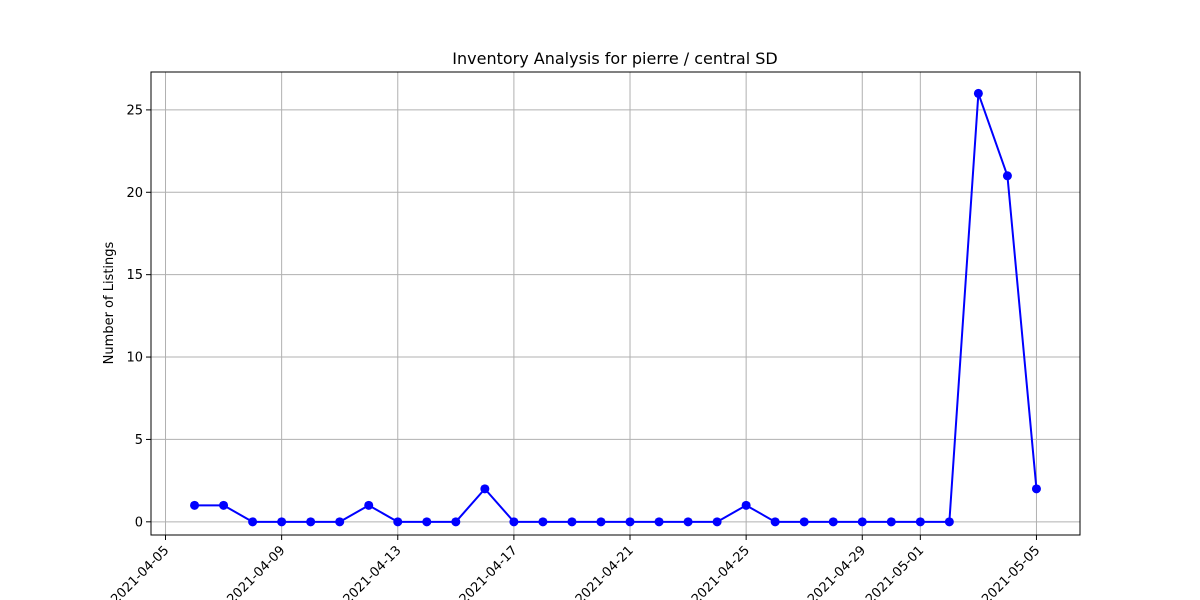  What do you see at coordinates (134, 193) in the screenshot?
I see `y-tick-label: 20` at bounding box center [134, 193].